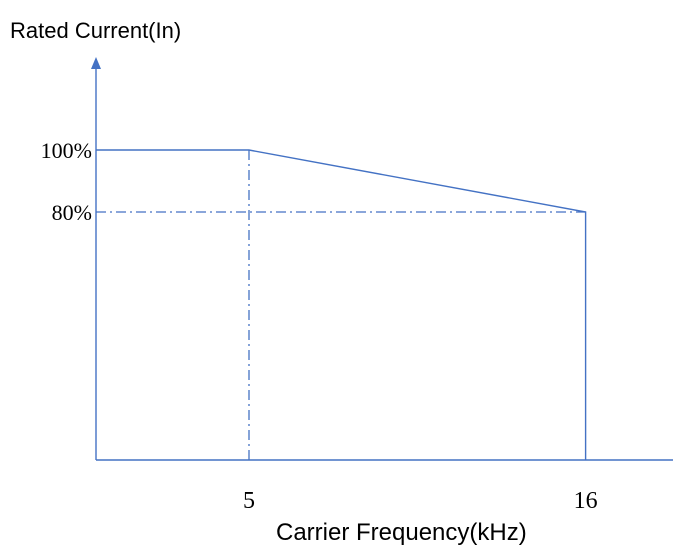 The width and height of the screenshot is (673, 549). What do you see at coordinates (401, 532) in the screenshot?
I see `x-axis-label: Carrier Frequency(kHz)` at bounding box center [401, 532].